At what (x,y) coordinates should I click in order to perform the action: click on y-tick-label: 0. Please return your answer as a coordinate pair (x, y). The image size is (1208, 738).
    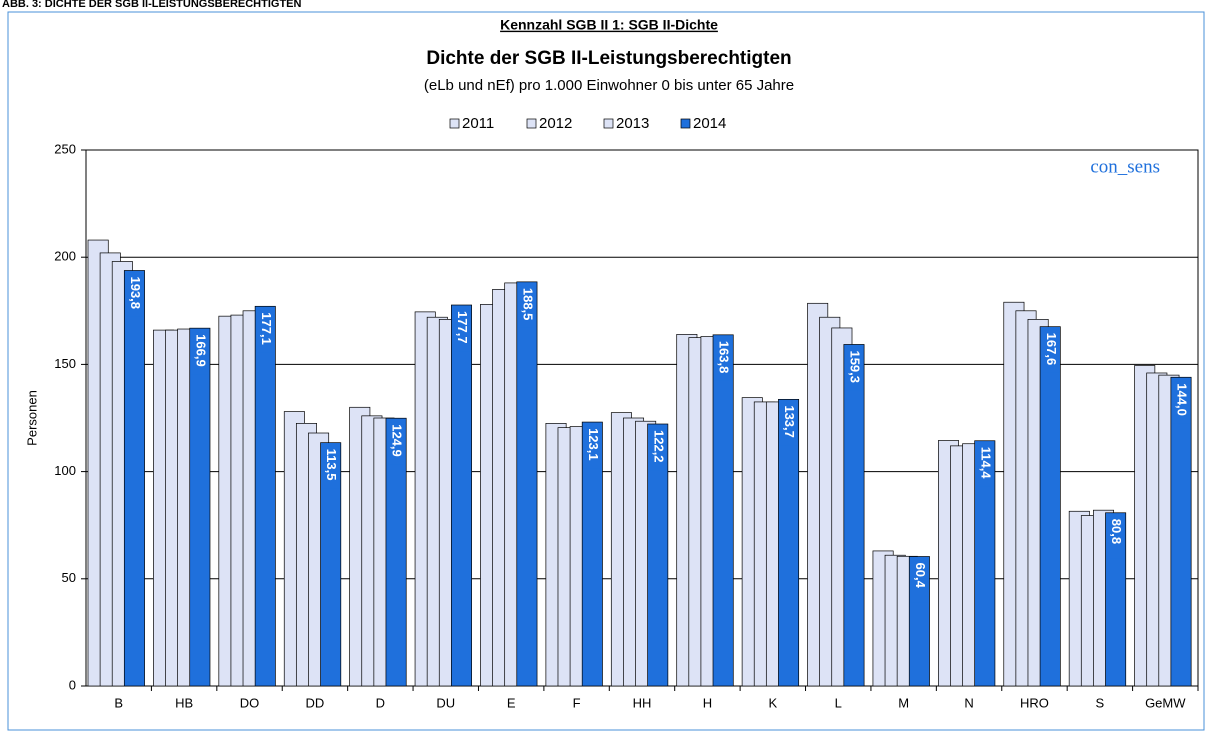
    Looking at the image, I should click on (72, 684).